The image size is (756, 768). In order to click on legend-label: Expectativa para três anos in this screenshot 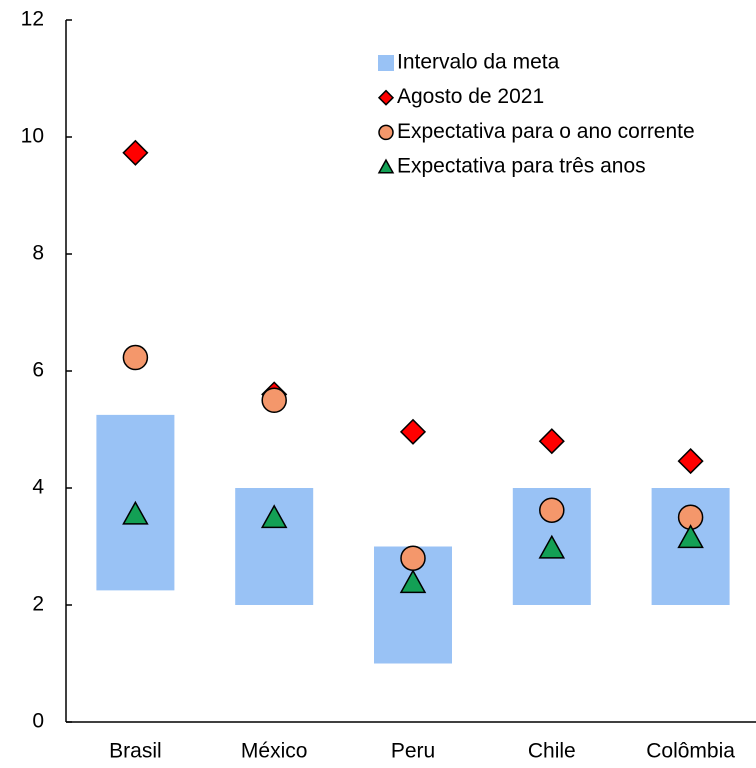, I will do `click(521, 166)`.